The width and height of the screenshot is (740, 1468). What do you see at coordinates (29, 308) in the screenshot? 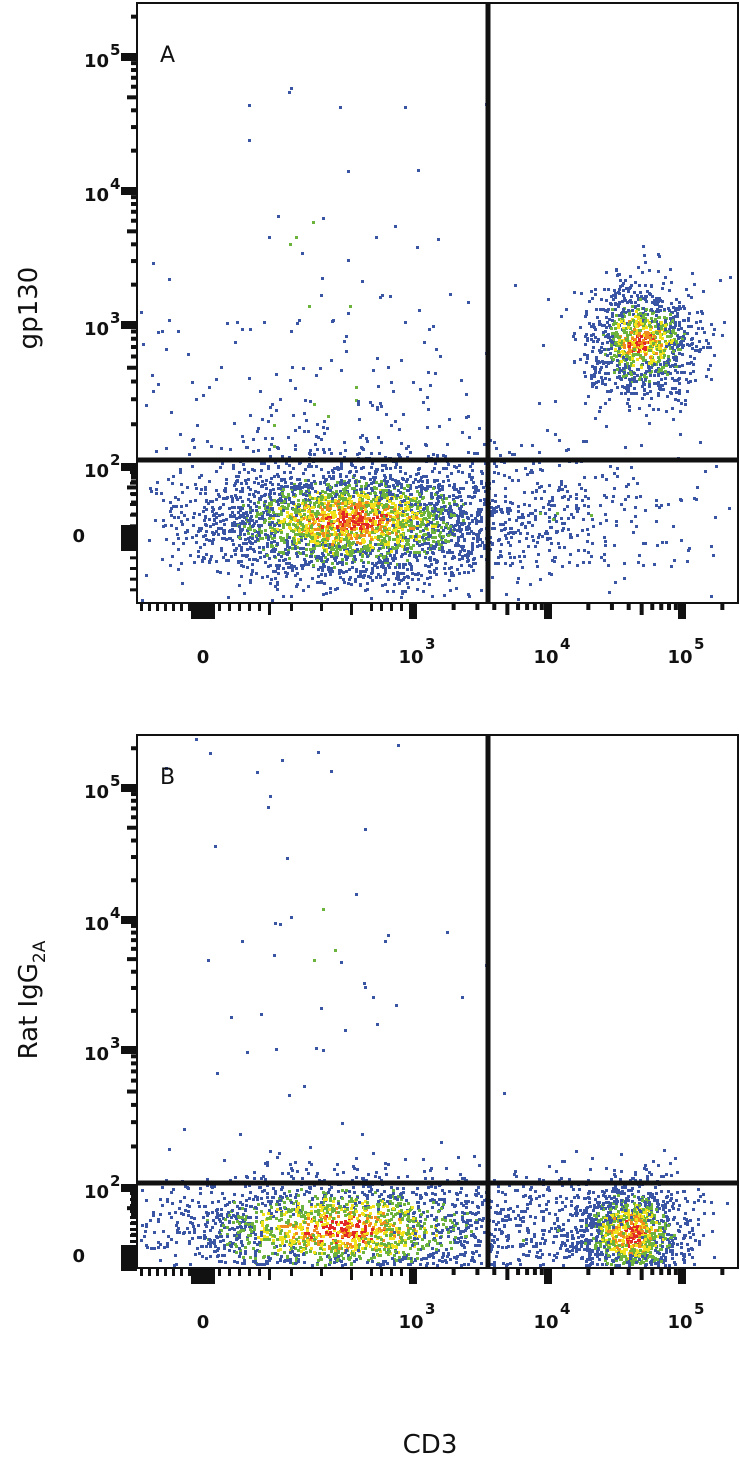
I see `panel-a-y-axis-label: gp130` at bounding box center [29, 308].